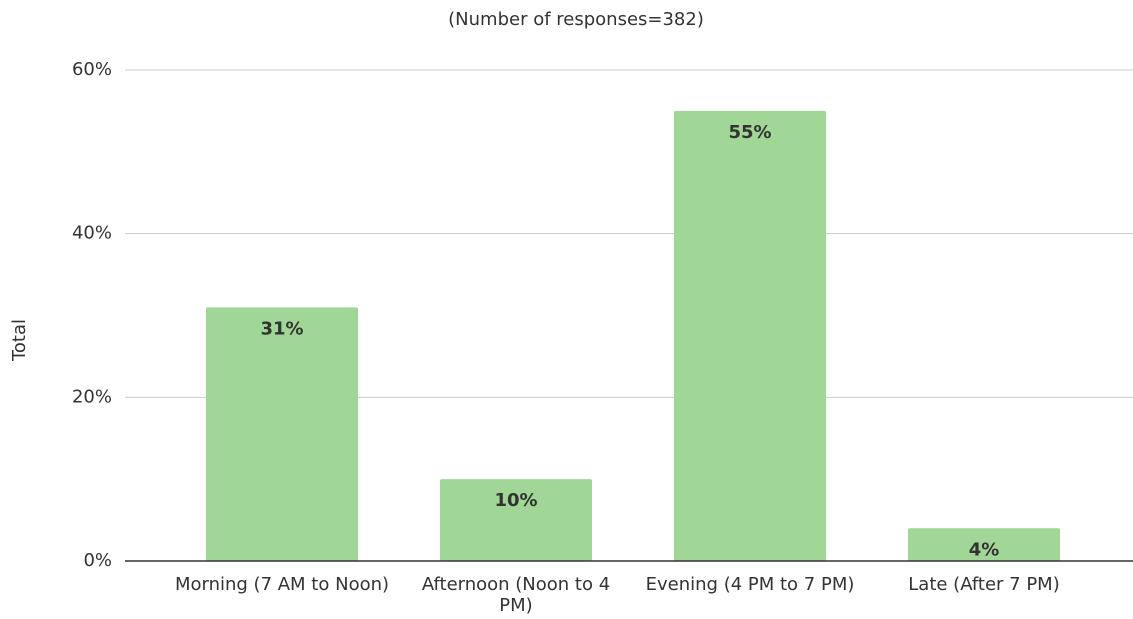  What do you see at coordinates (576, 19) in the screenshot?
I see `chart-subtitle: (Number of responses=382)` at bounding box center [576, 19].